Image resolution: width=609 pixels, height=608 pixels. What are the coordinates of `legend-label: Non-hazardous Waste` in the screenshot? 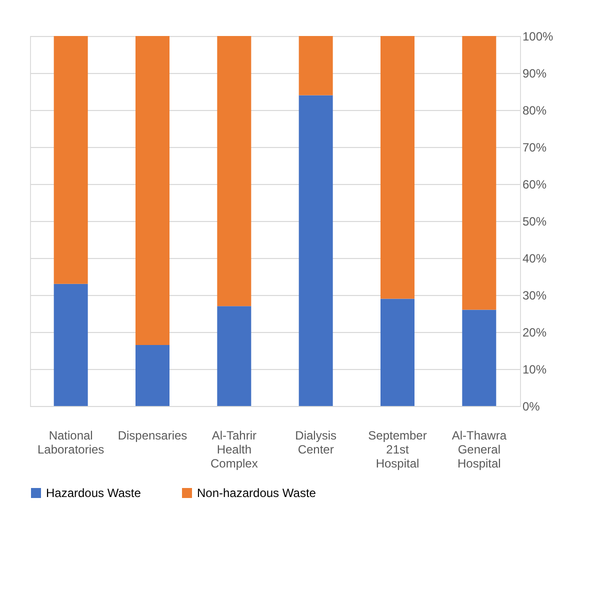 It's located at (256, 493).